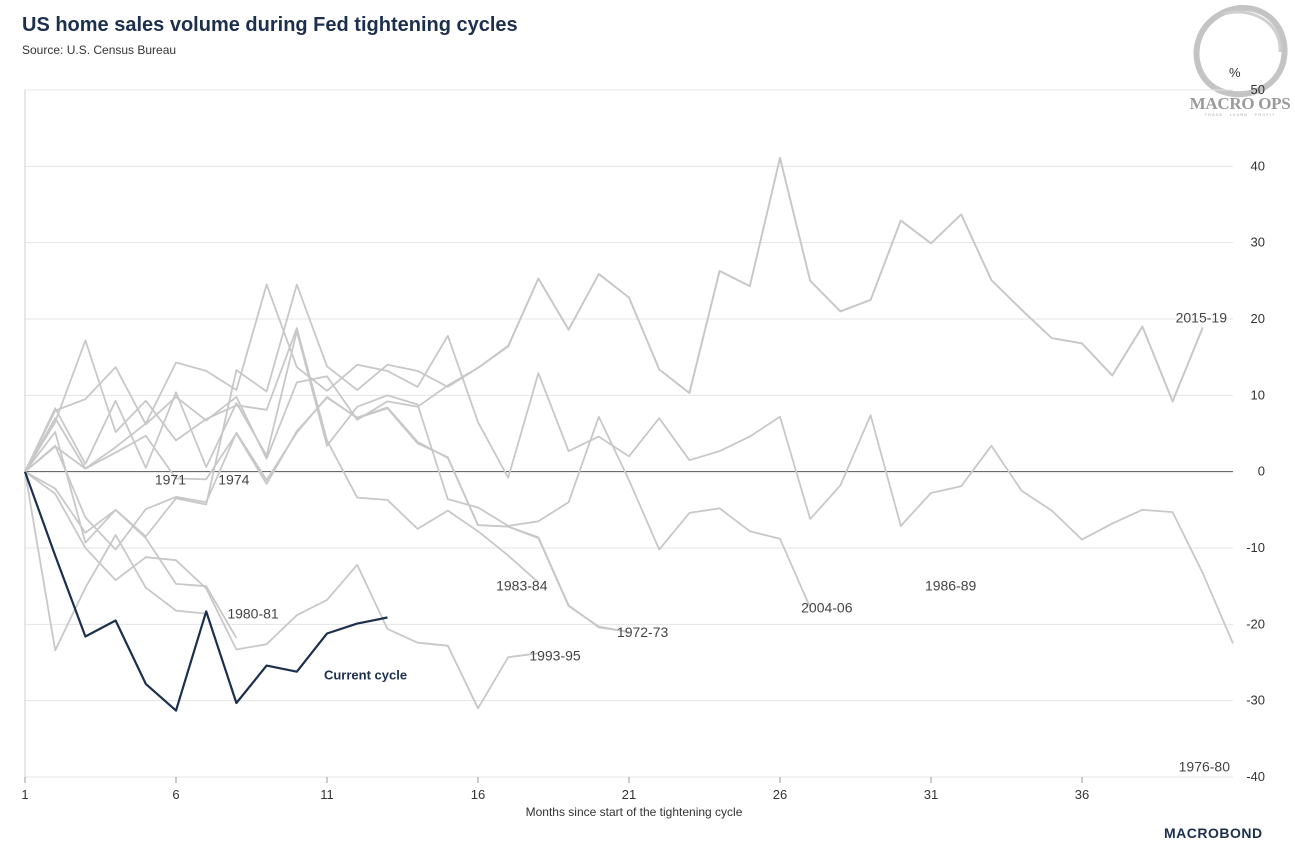 This screenshot has height=860, width=1295. Describe the element at coordinates (1255, 547) in the screenshot. I see `y-tick-label: -10` at that location.